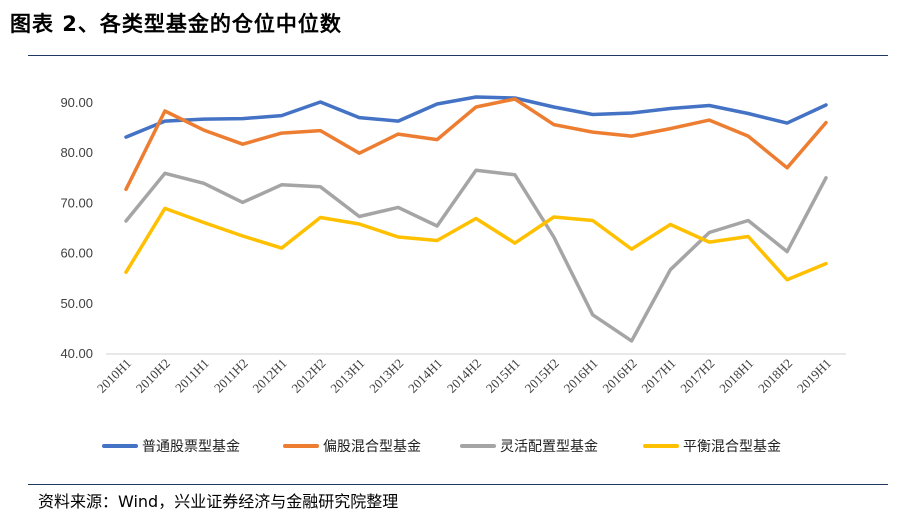 The width and height of the screenshot is (910, 521). Describe the element at coordinates (76, 253) in the screenshot. I see `y-tick-label: 60.00` at that location.